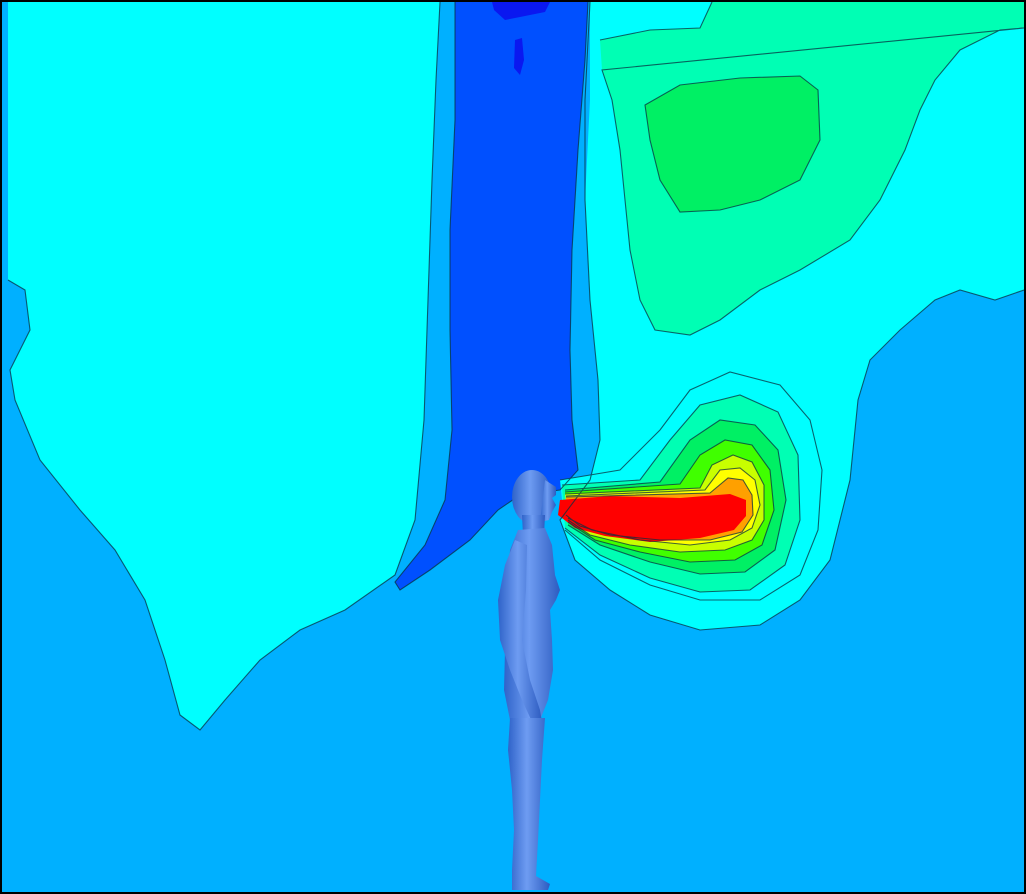 The width and height of the screenshot is (1026, 894). Describe the element at coordinates (732, 144) in the screenshot. I see `mid-high-band-region` at that location.